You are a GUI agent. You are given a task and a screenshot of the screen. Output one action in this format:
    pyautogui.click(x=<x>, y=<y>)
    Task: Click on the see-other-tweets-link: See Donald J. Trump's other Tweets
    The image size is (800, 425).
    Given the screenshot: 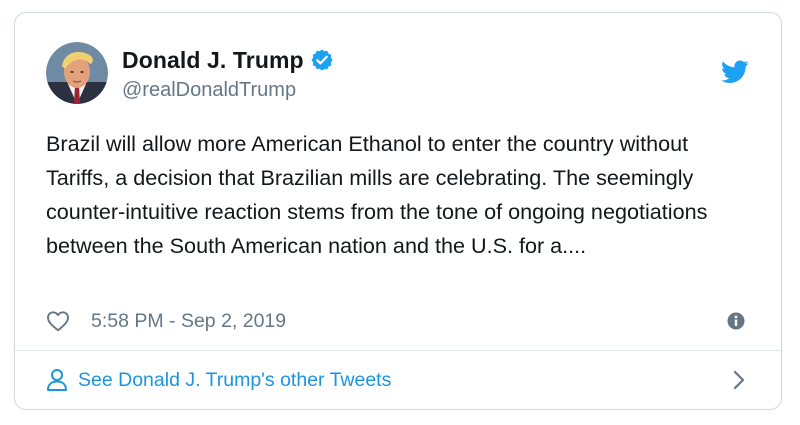 What is the action you would take?
    pyautogui.click(x=401, y=380)
    